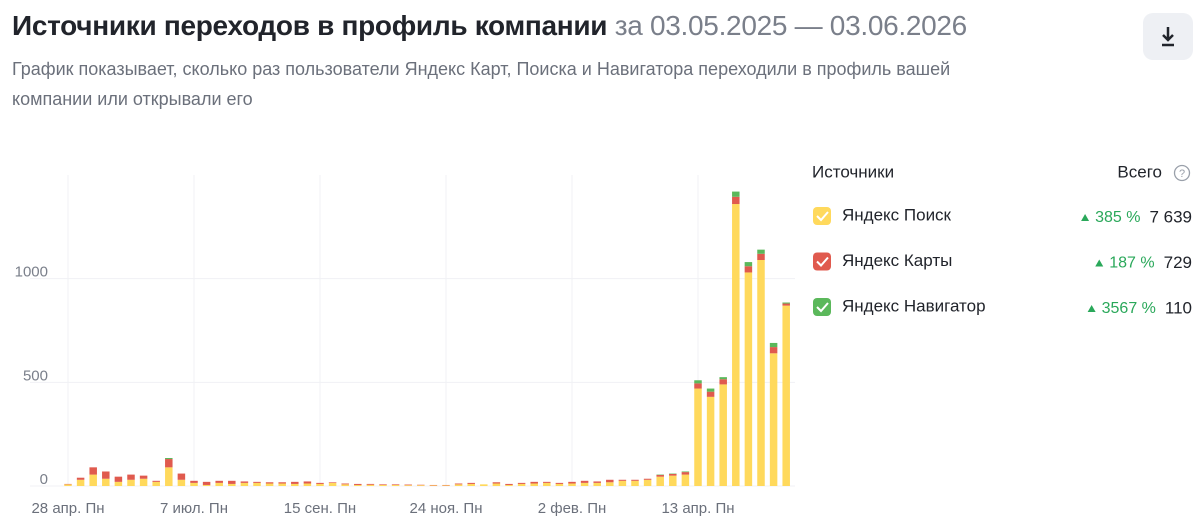 The image size is (1204, 524). Describe the element at coordinates (1182, 173) in the screenshot. I see `help-icon: ?` at that location.